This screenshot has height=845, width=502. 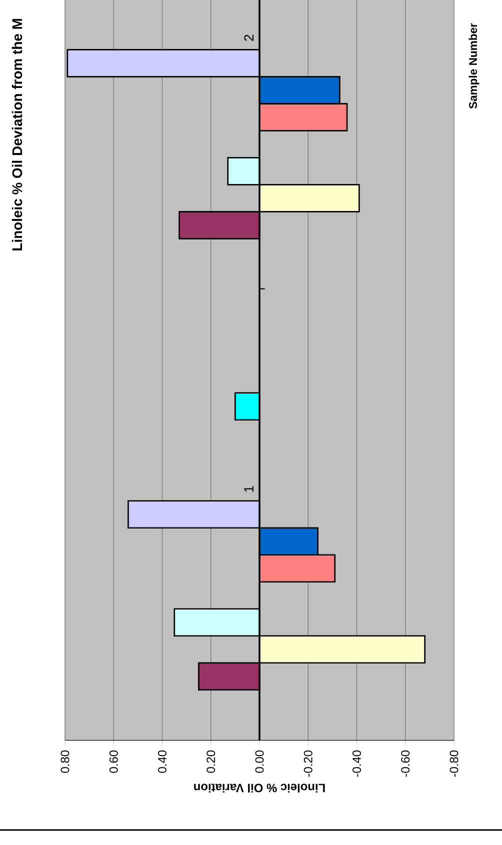 What do you see at coordinates (474, 66) in the screenshot?
I see `text: Sample Number` at bounding box center [474, 66].